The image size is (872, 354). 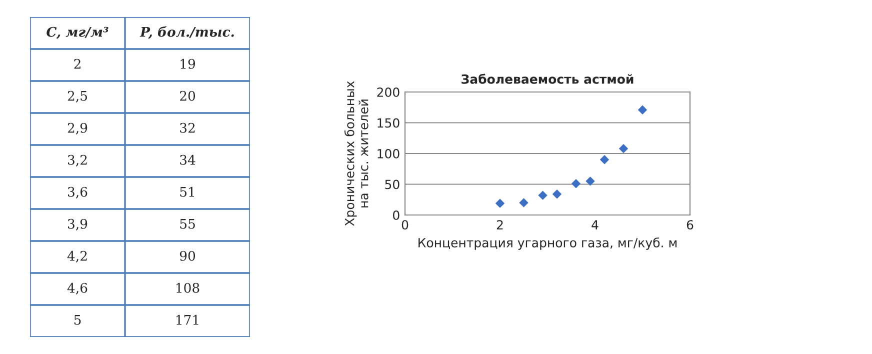 What do you see at coordinates (389, 123) in the screenshot?
I see `y-tick-label: 150` at bounding box center [389, 123].